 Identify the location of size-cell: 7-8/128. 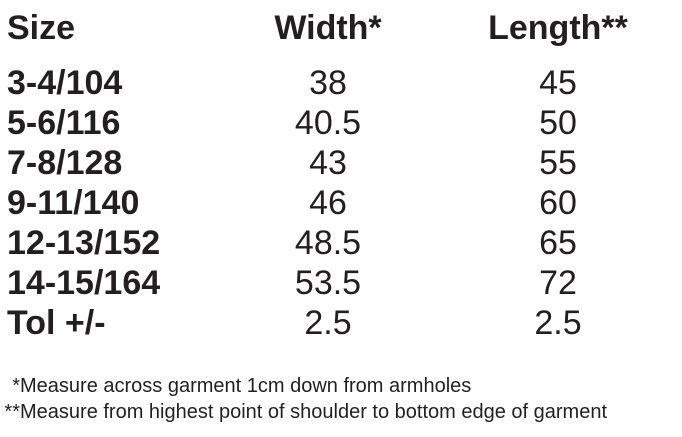
(65, 163).